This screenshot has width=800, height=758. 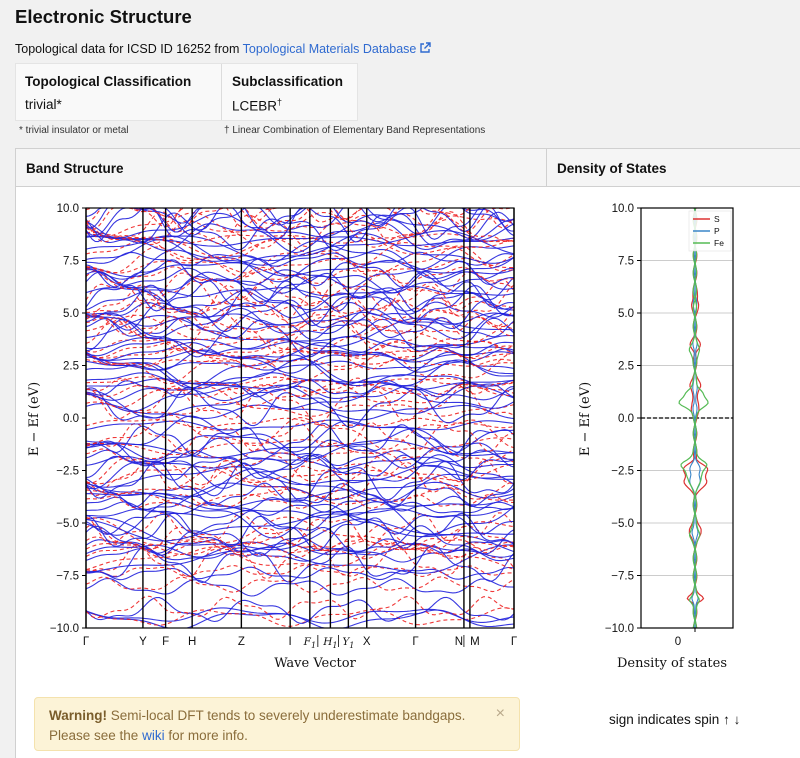 I want to click on topological-db-link: Topological Materials Database, so click(x=329, y=49).